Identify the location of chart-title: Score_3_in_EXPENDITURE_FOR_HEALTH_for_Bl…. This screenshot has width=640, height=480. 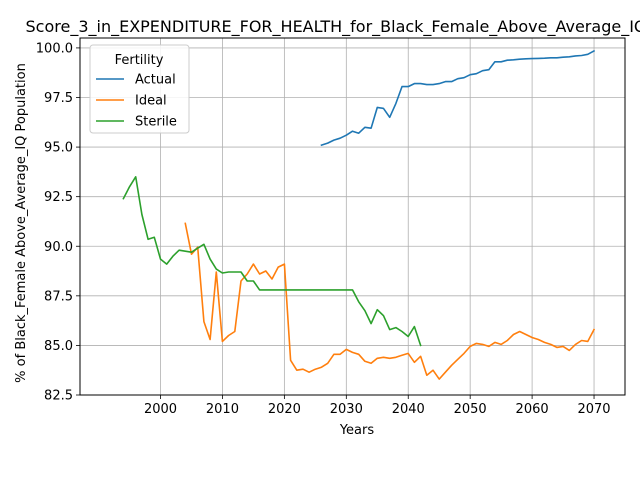
(333, 27).